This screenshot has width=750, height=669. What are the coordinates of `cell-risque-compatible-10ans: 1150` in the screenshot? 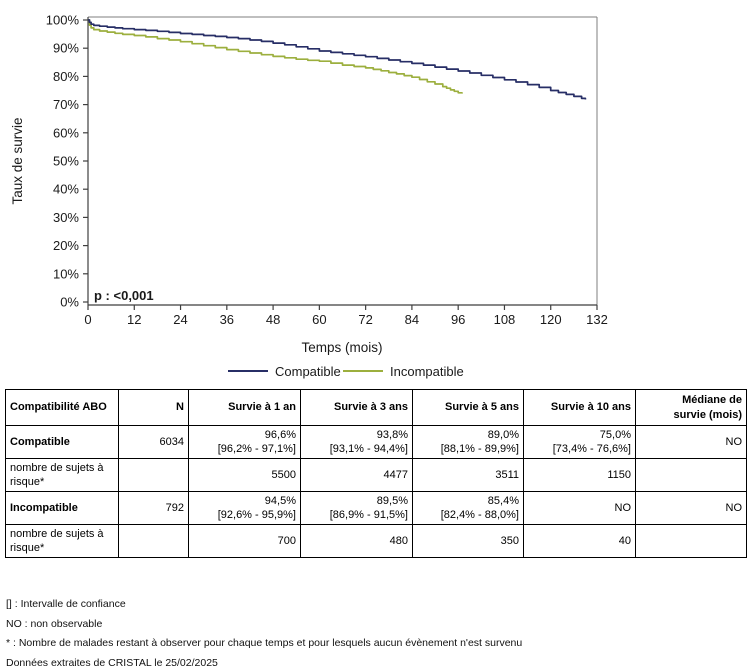 It's located at (579, 475).